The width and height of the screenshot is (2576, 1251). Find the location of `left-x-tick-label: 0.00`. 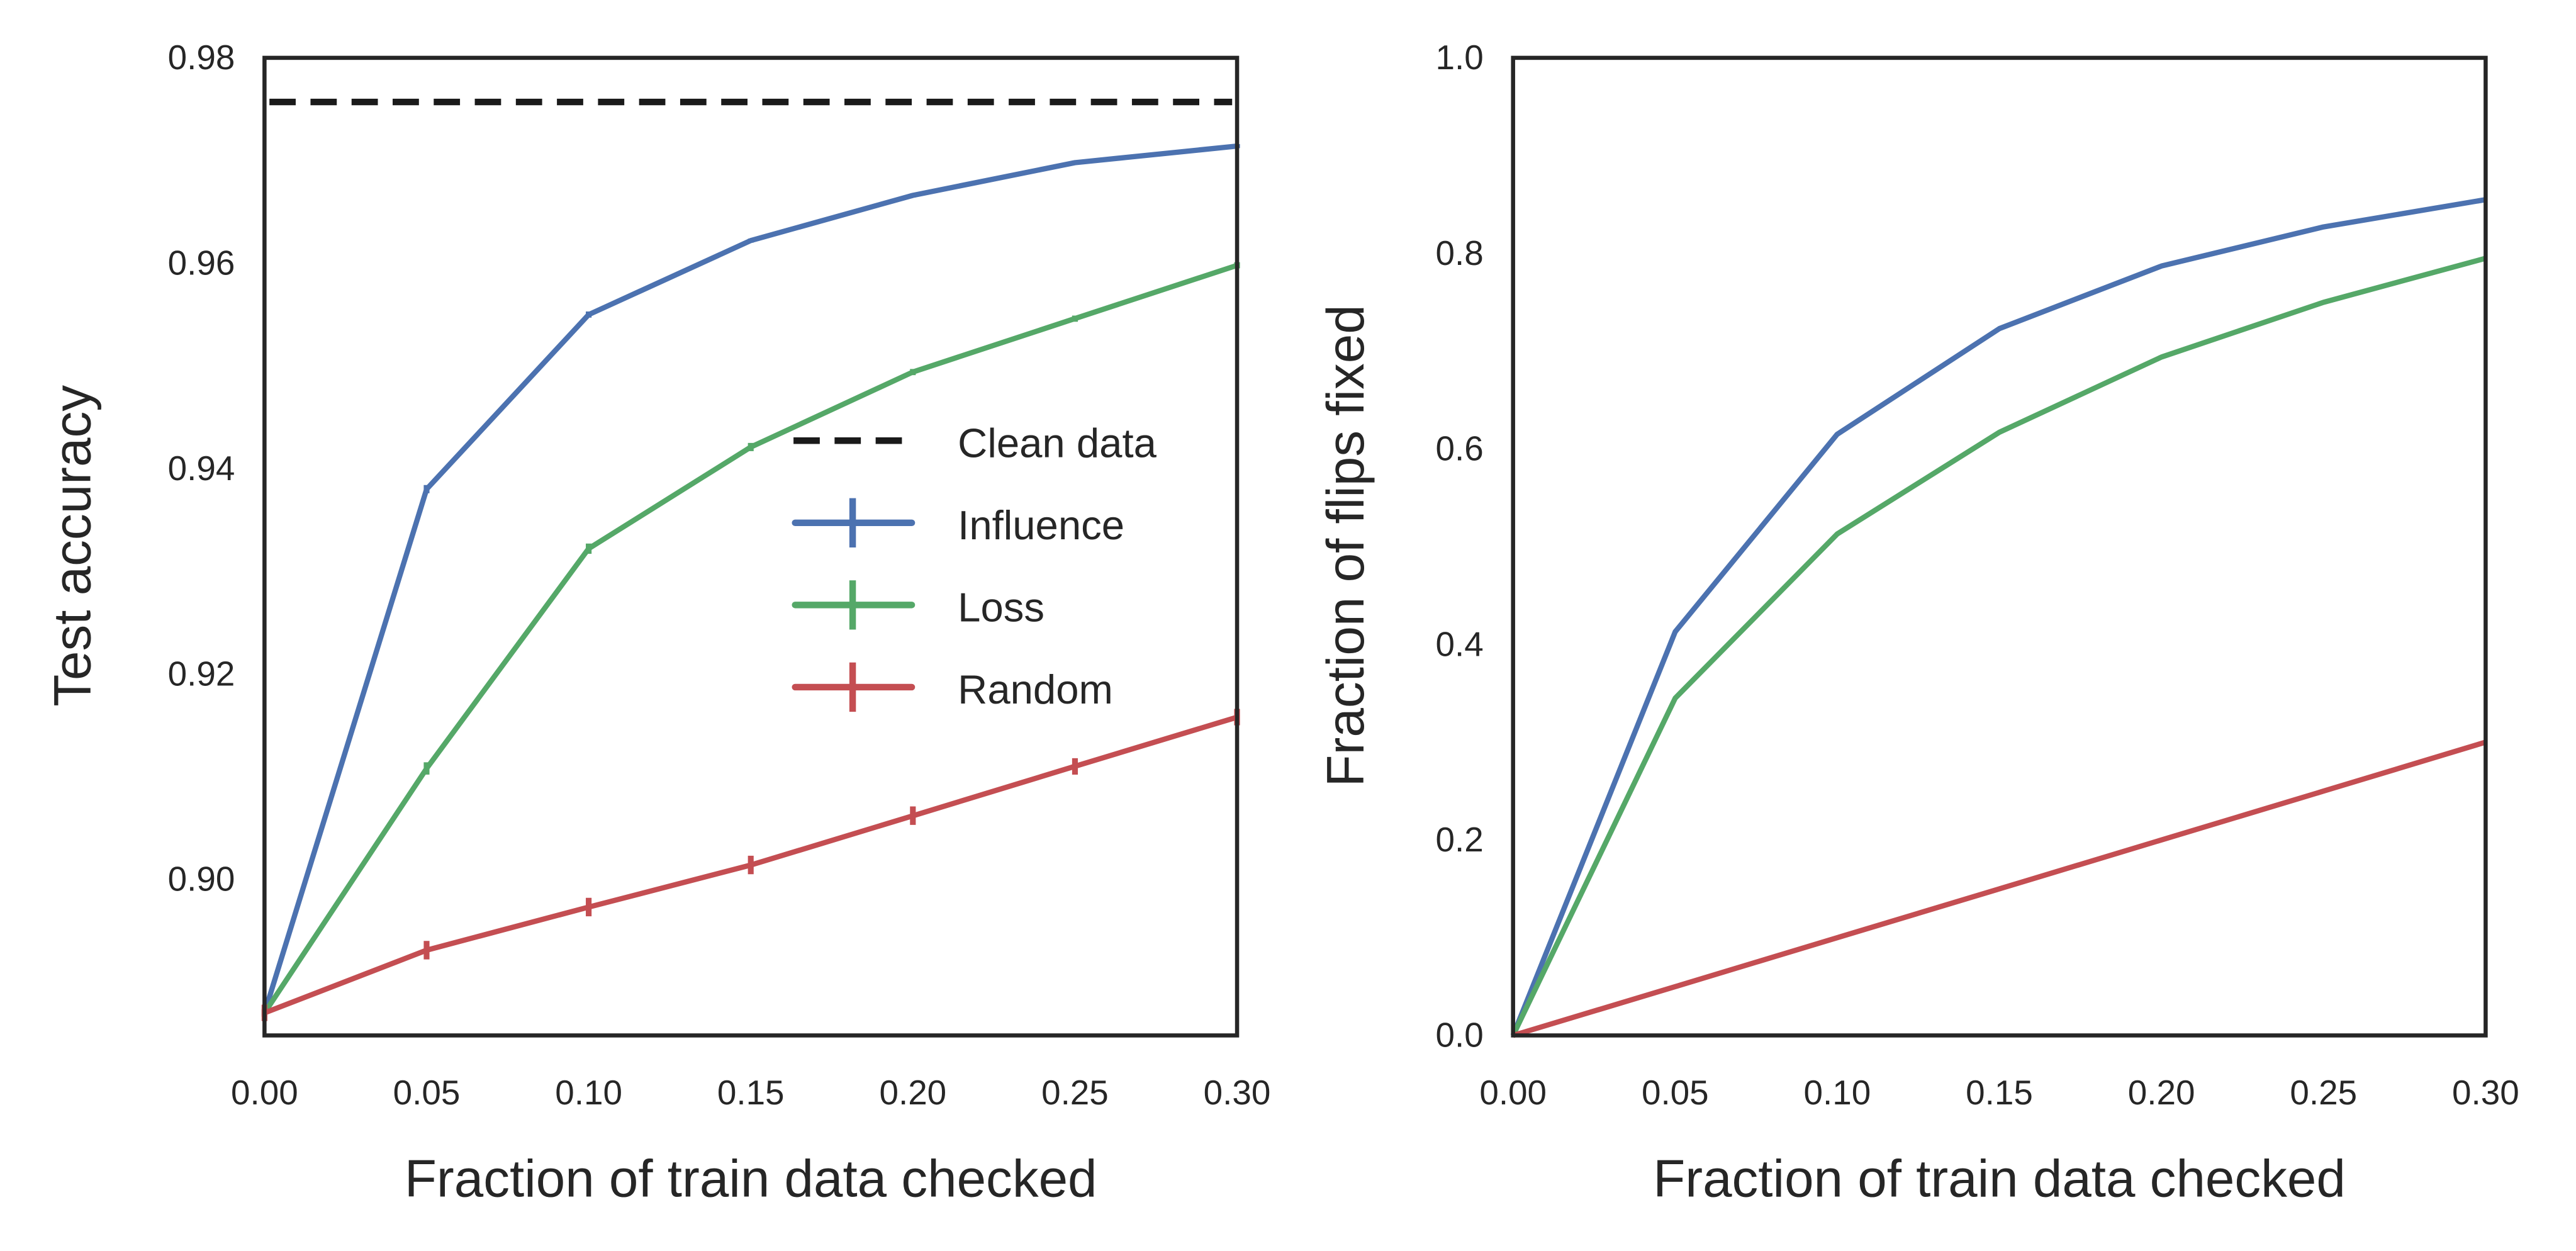

left-x-tick-label: 0.00 is located at coordinates (264, 1092).